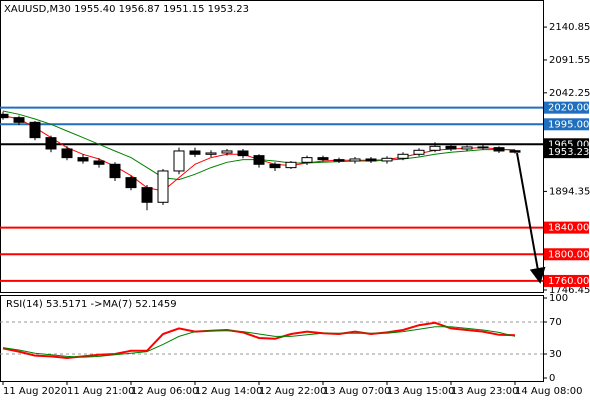 The width and height of the screenshot is (590, 400). I want to click on x-tick-label: 13 Aug 23:00, so click(484, 391).